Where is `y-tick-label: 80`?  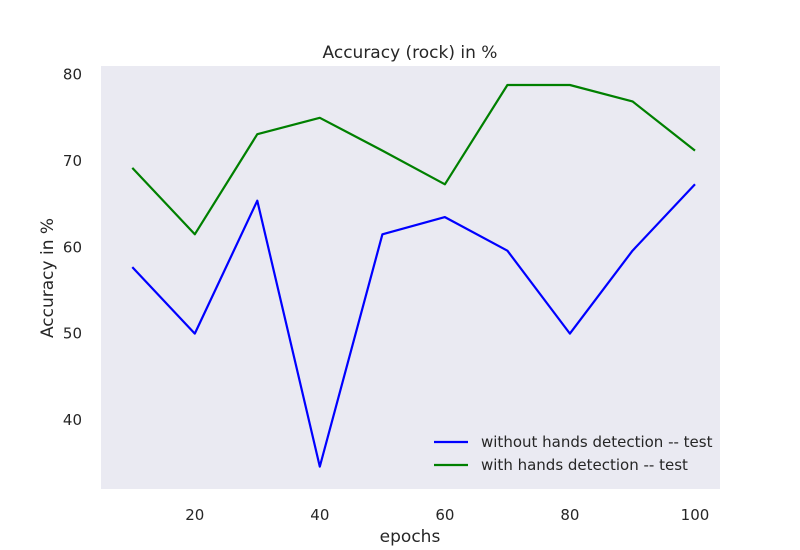 y-tick-label: 80 is located at coordinates (72, 75).